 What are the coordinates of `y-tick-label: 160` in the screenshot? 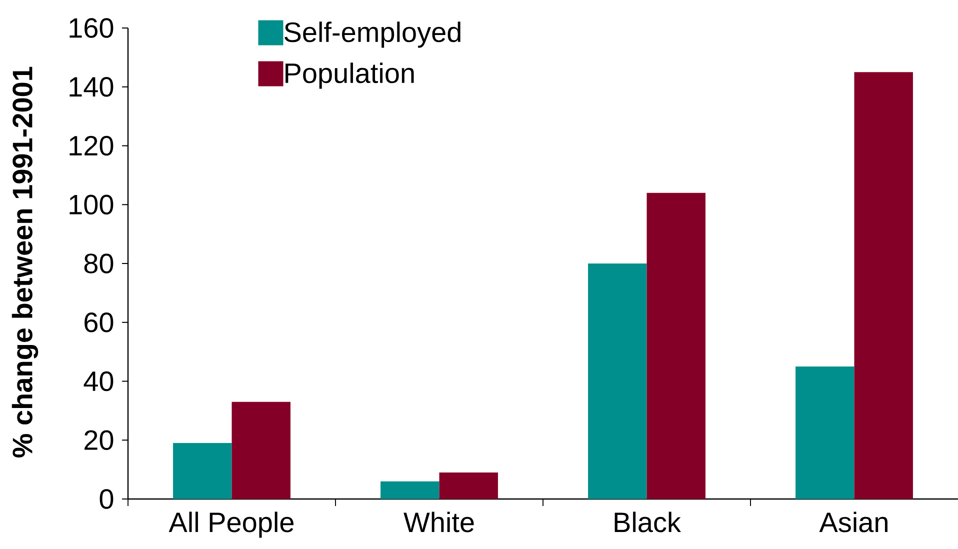 It's located at (92, 28).